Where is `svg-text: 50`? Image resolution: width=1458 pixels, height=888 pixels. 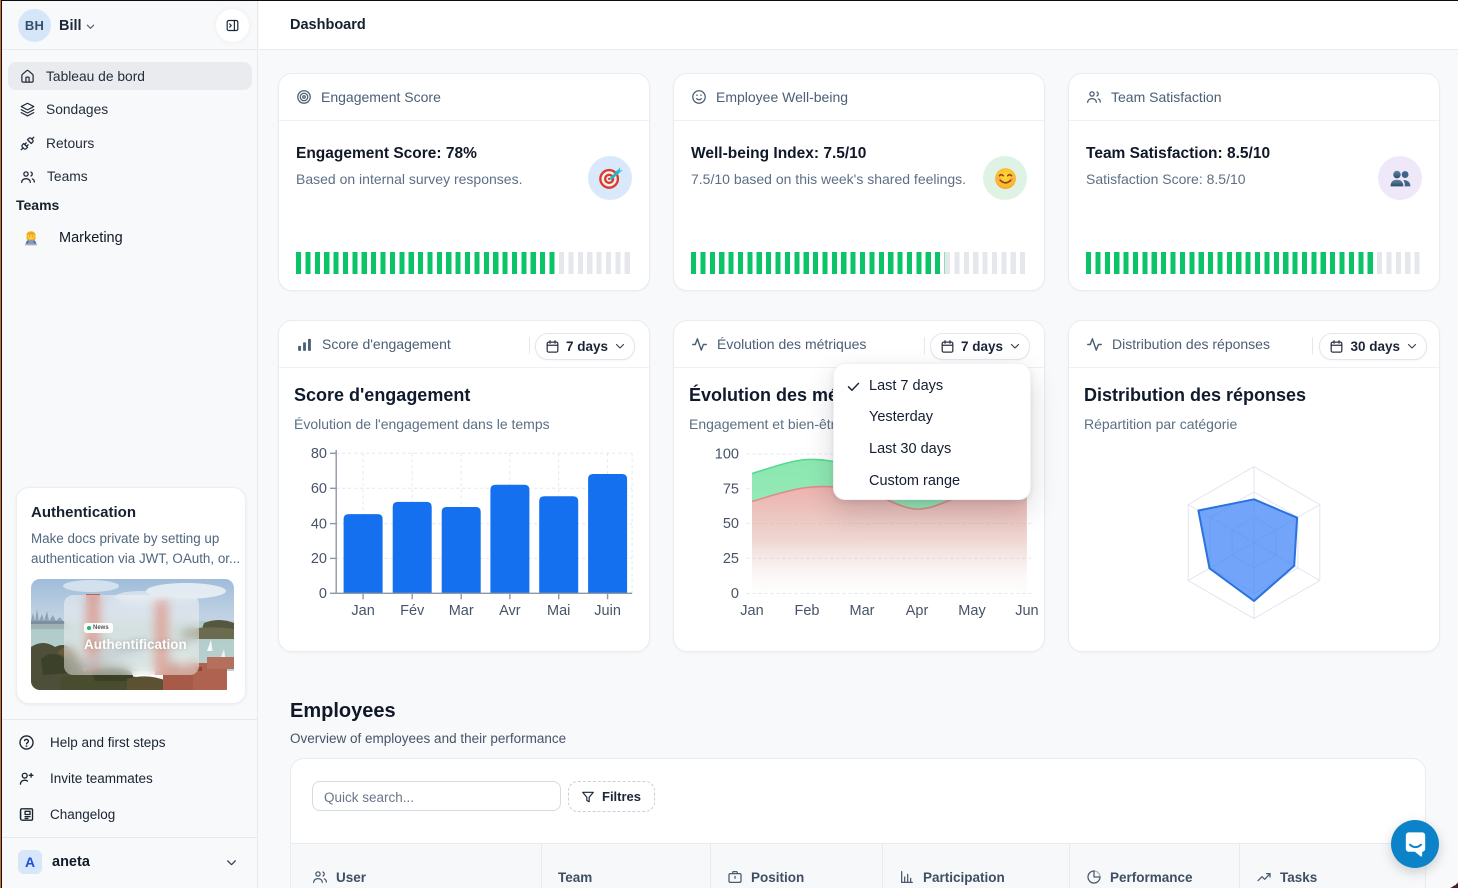 svg-text: 50 is located at coordinates (731, 524).